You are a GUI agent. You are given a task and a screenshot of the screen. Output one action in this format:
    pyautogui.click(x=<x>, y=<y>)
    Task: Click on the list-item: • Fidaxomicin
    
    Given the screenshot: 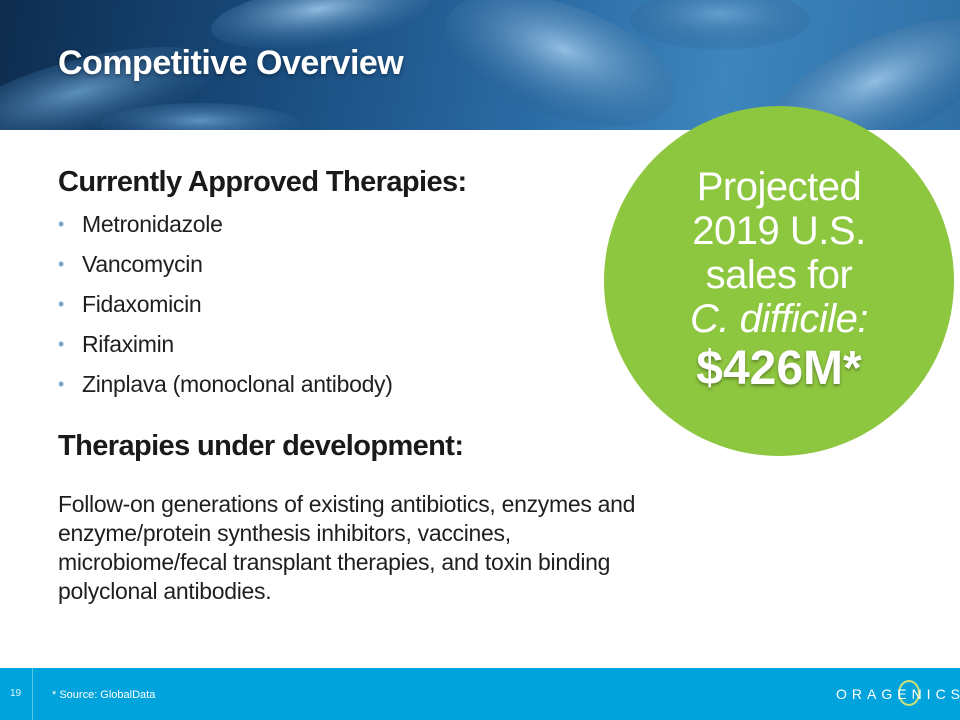 What is the action you would take?
    pyautogui.click(x=224, y=304)
    